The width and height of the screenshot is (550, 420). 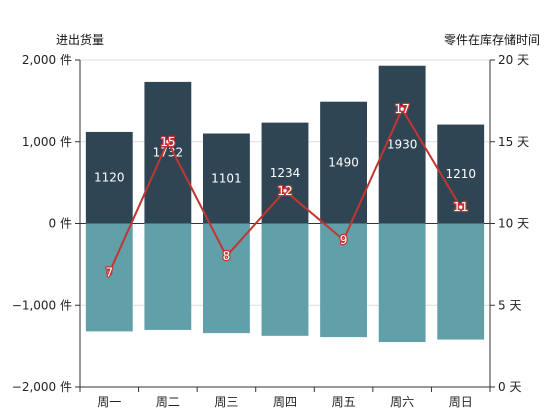 What do you see at coordinates (80, 39) in the screenshot?
I see `left-axis-title: 进出货量` at bounding box center [80, 39].